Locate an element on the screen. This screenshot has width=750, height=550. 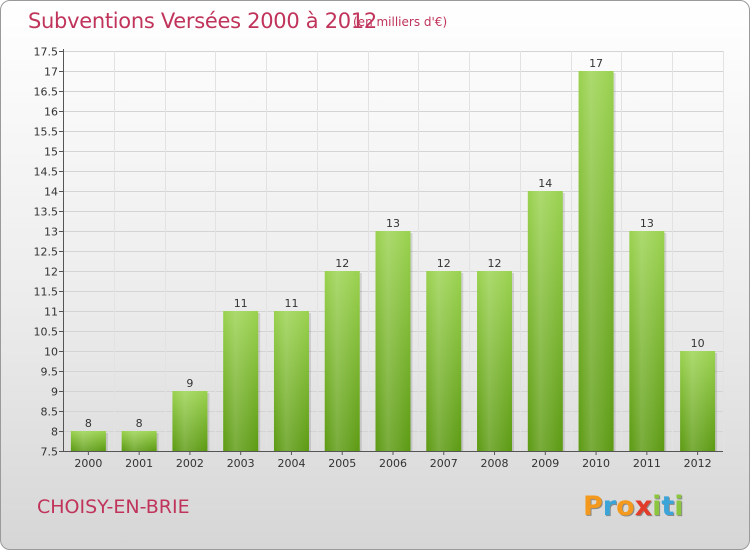
x-tick-label: 2005 is located at coordinates (342, 463).